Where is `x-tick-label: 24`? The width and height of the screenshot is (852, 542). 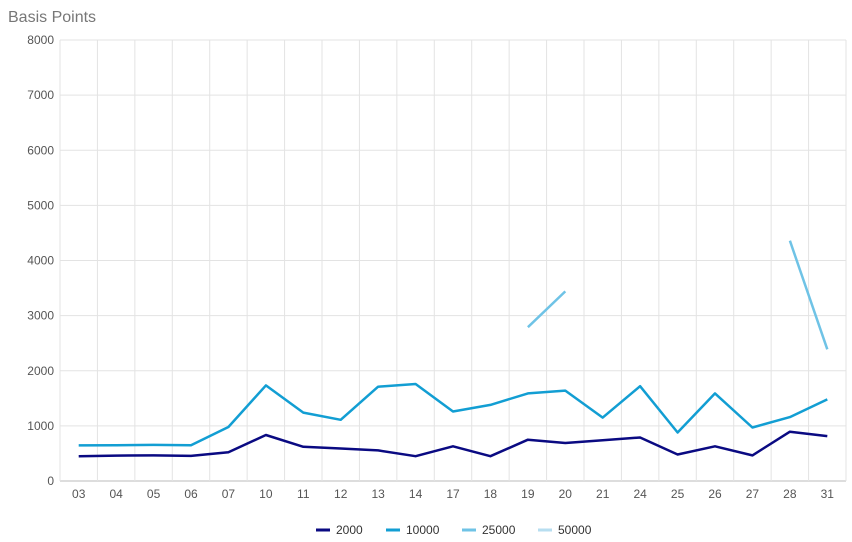
x-tick-label: 24 is located at coordinates (640, 494).